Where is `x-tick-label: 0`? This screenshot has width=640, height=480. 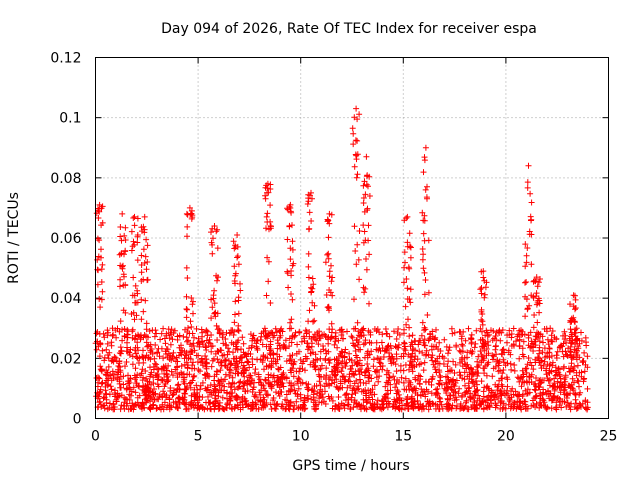 x-tick-label: 0 is located at coordinates (95, 437).